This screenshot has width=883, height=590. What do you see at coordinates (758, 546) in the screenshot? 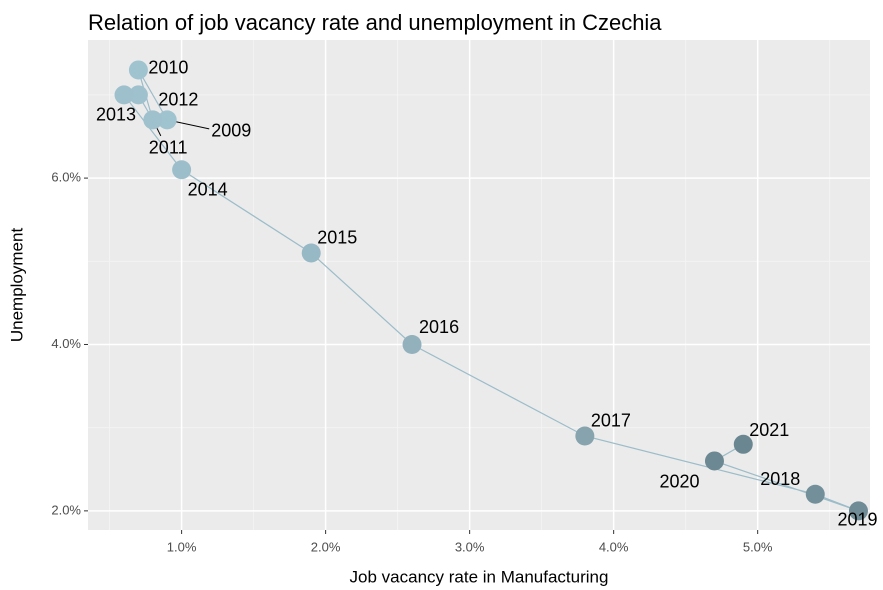
I see `x-tick-label: 5.0%` at bounding box center [758, 546].